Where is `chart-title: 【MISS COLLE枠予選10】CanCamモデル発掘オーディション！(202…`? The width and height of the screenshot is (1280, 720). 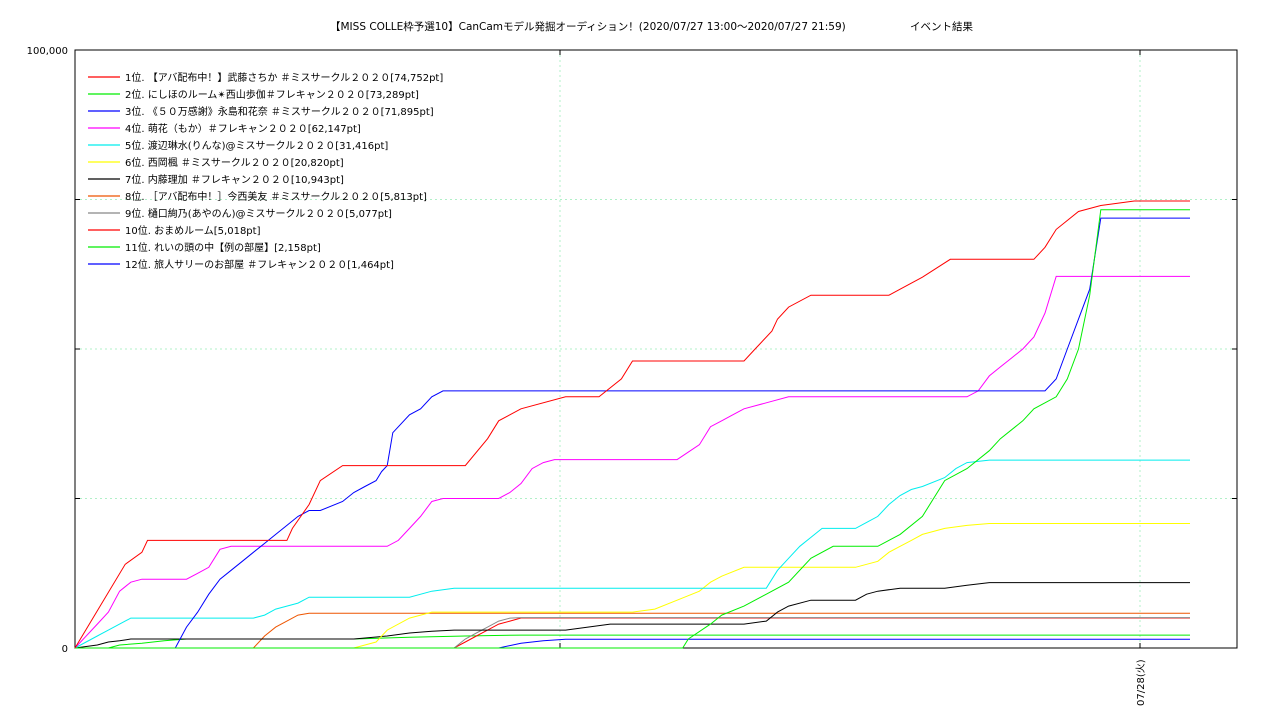
chart-title: 【MISS COLLE枠予選10】CanCamモデル発掘オーディション！(202… is located at coordinates (588, 26).